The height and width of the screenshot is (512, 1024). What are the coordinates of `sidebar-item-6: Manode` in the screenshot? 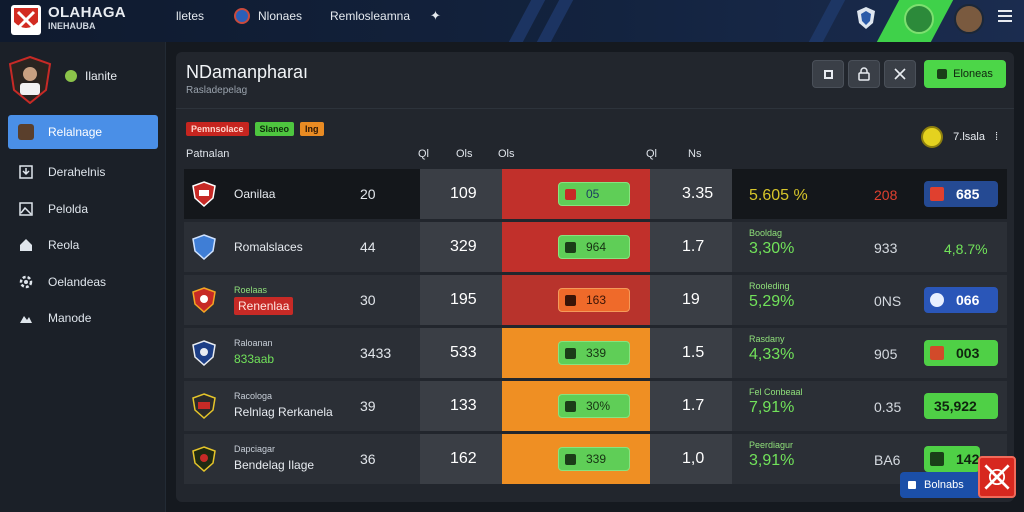 It's located at (83, 318).